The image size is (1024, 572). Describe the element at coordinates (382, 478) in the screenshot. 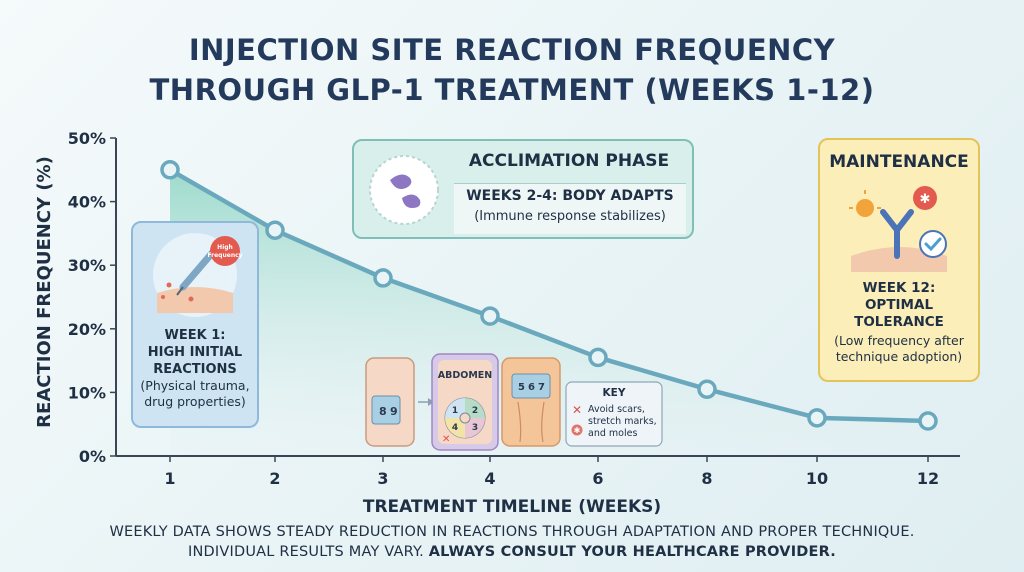

I see `x-tick-label: 3` at that location.